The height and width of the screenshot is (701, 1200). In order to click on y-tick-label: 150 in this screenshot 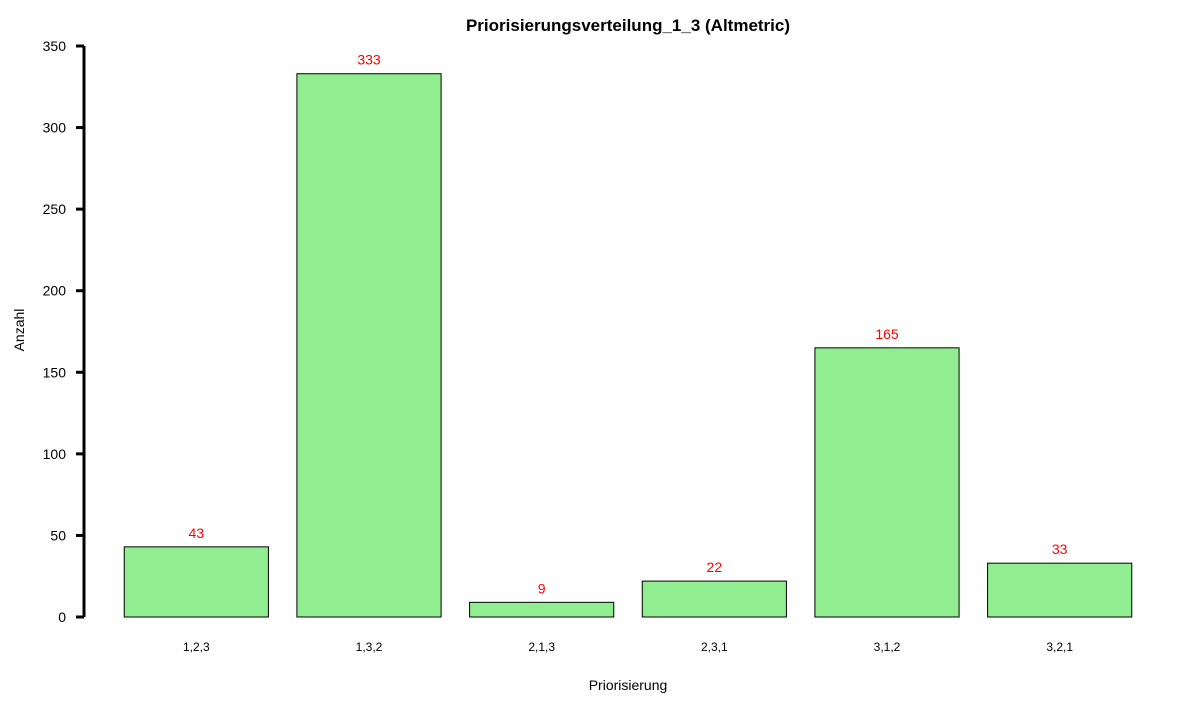, I will do `click(55, 372)`.